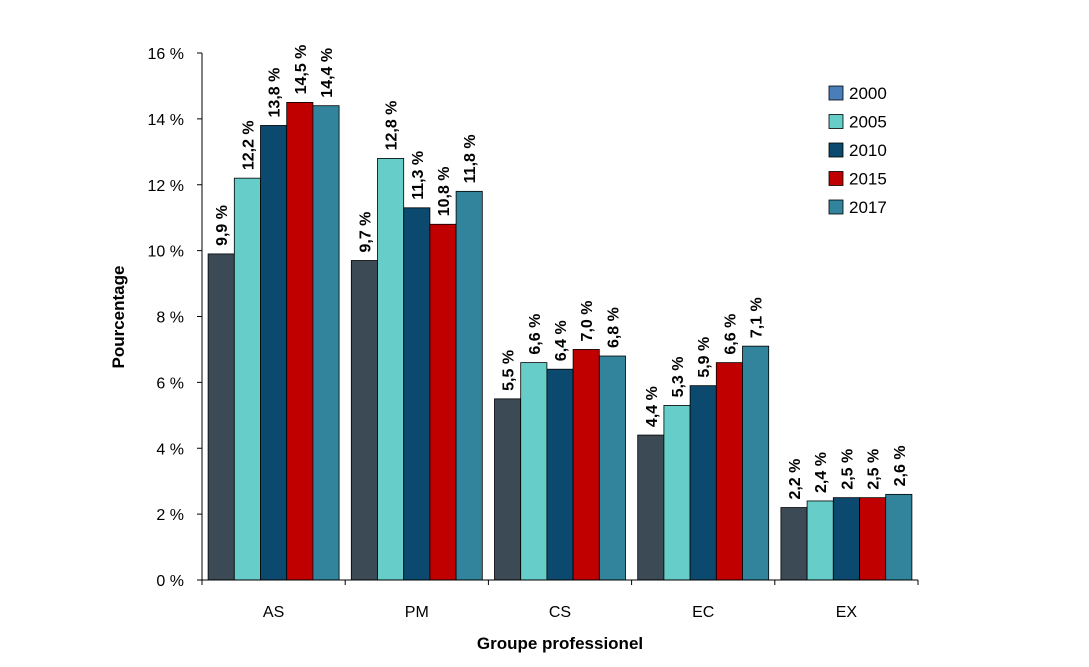 Image resolution: width=1089 pixels, height=667 pixels. Describe the element at coordinates (678, 377) in the screenshot. I see `data-label: 5,3 %` at that location.